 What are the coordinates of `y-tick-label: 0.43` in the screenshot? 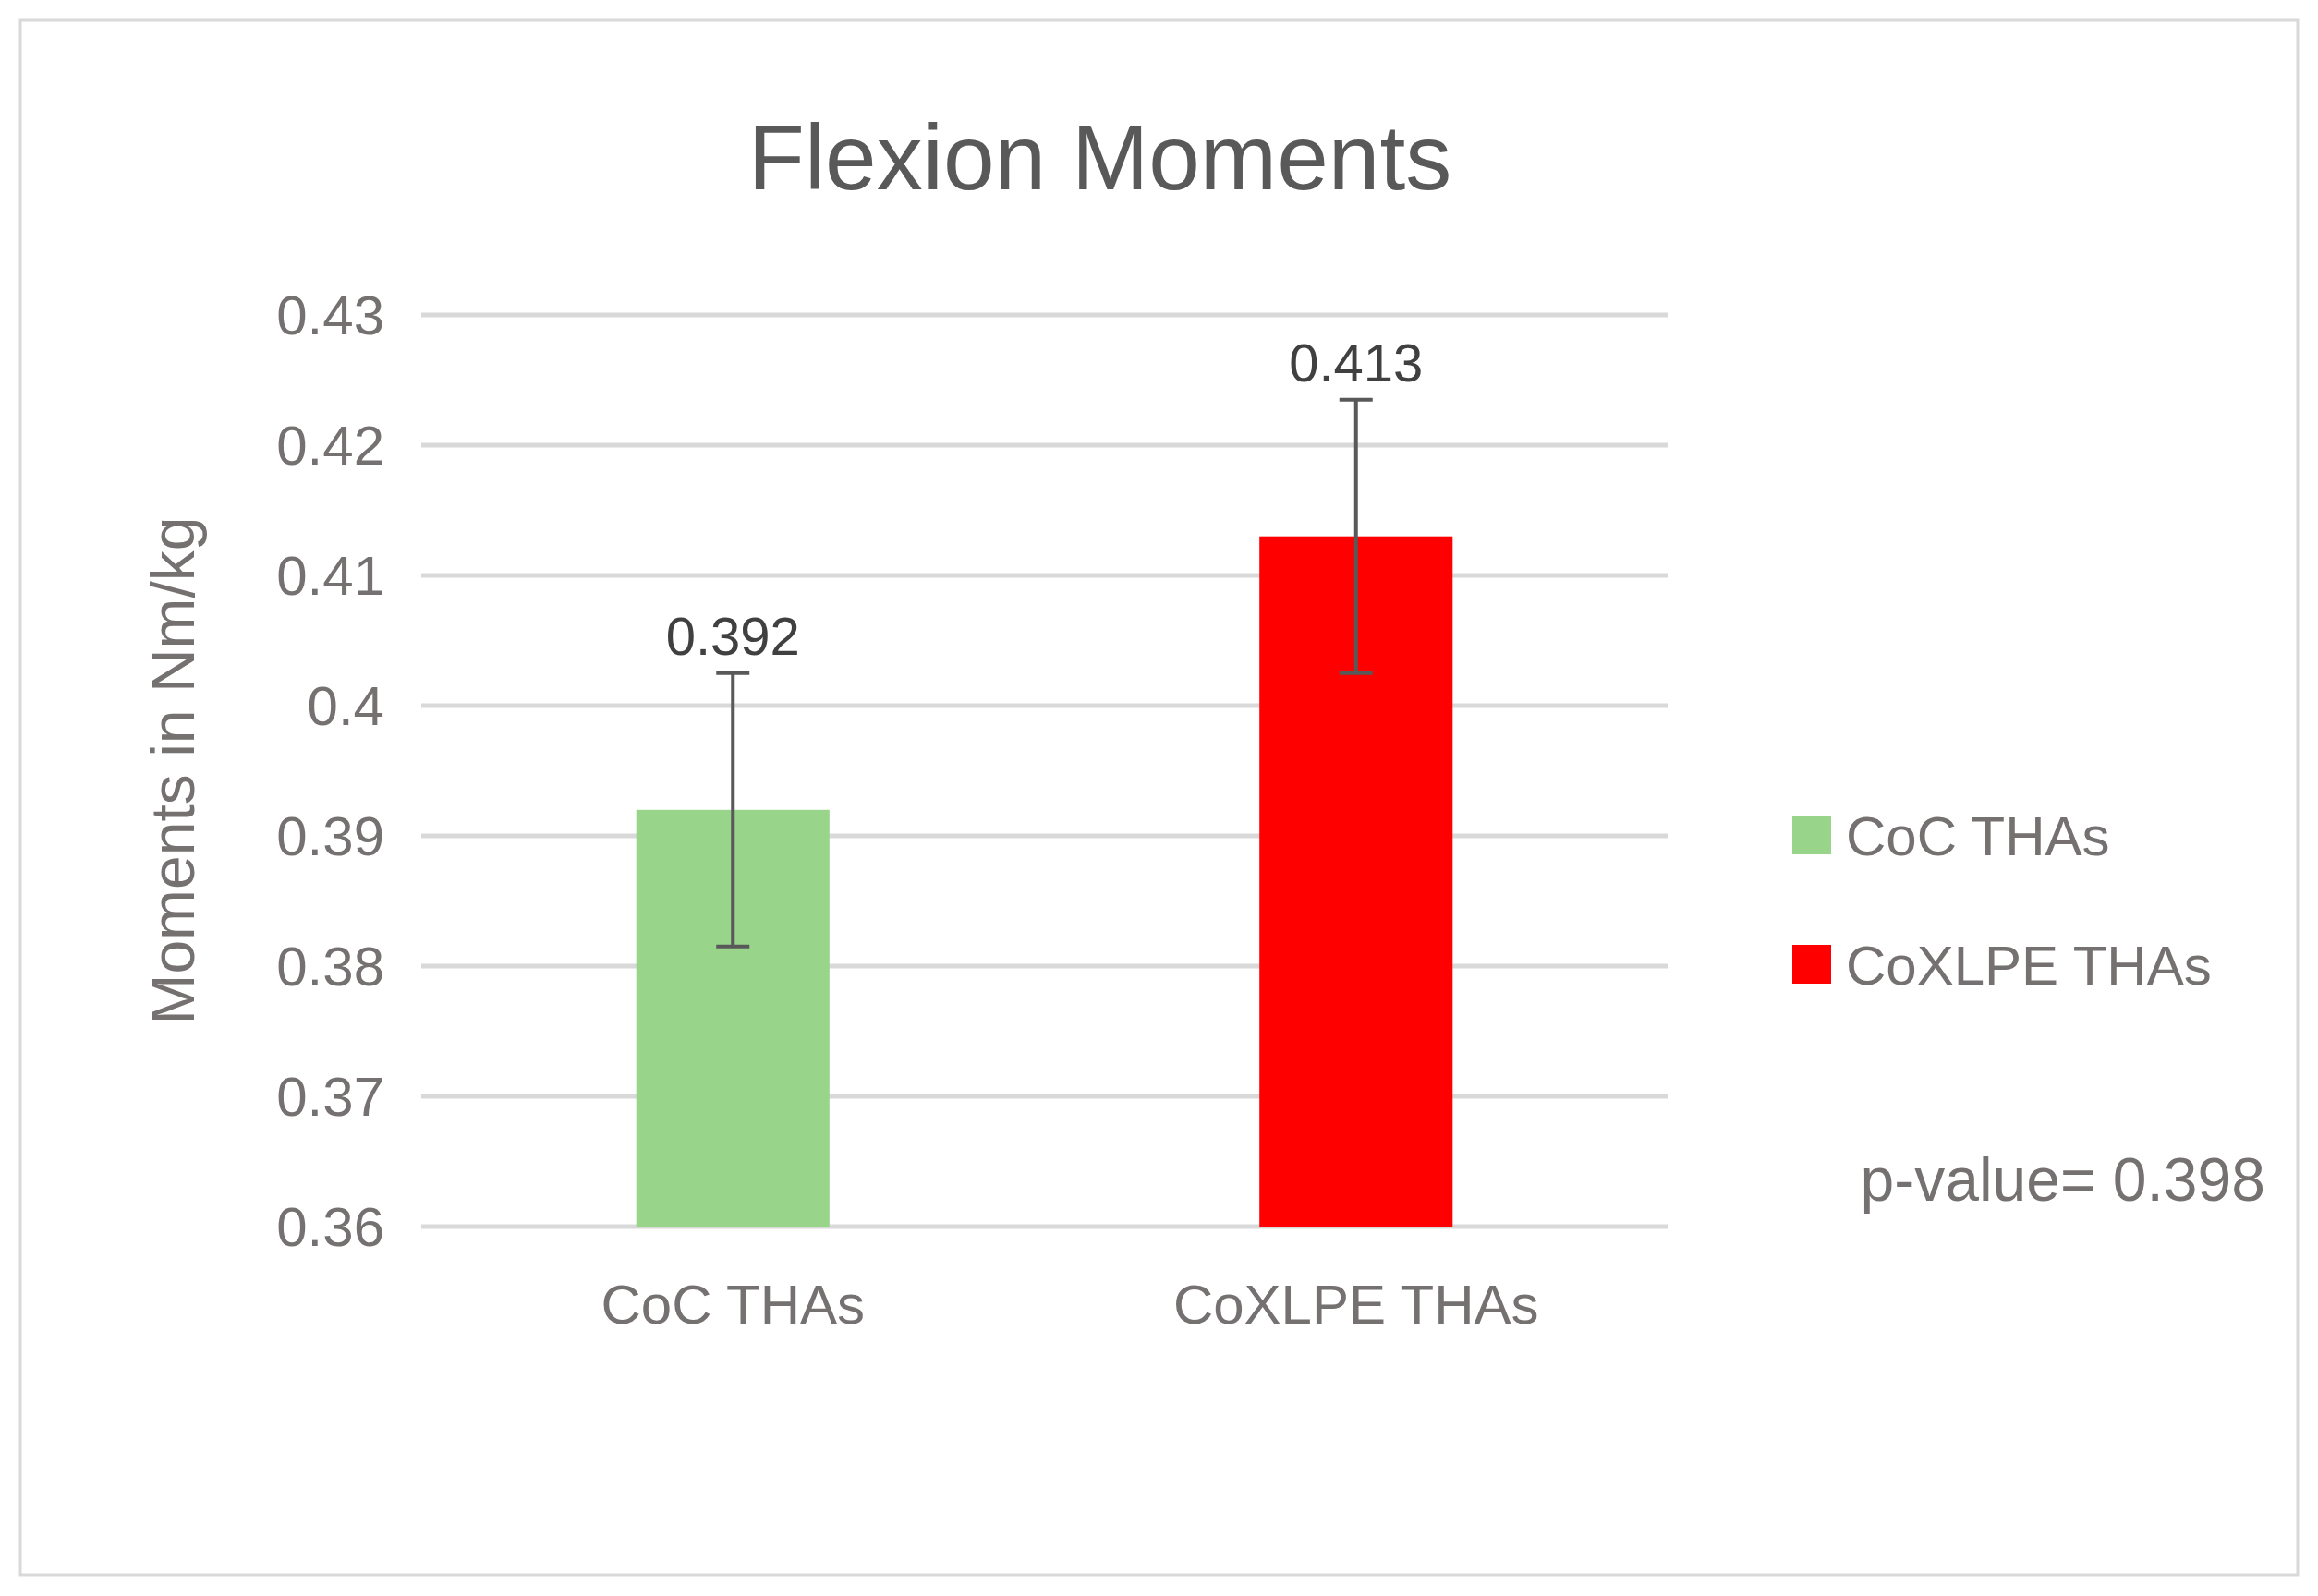 It's located at (330, 315).